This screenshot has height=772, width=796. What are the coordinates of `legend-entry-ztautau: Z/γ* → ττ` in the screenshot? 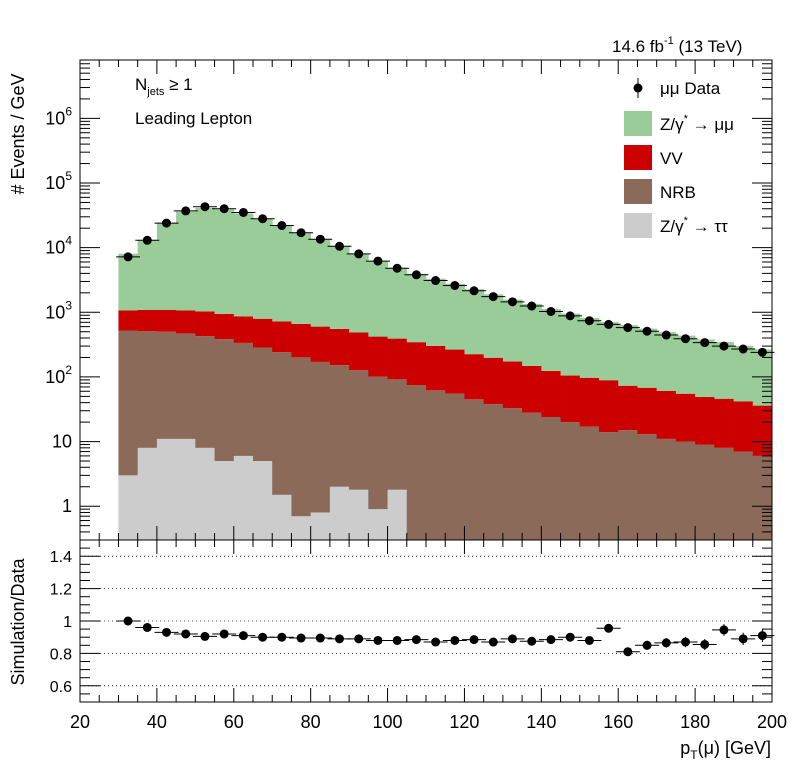 It's located at (676, 225).